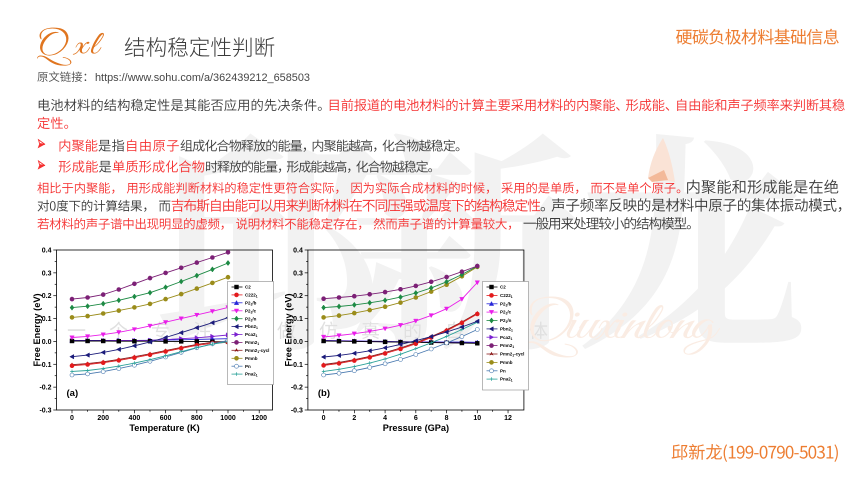  Describe the element at coordinates (477, 418) in the screenshot. I see `svg-text: 10` at that location.